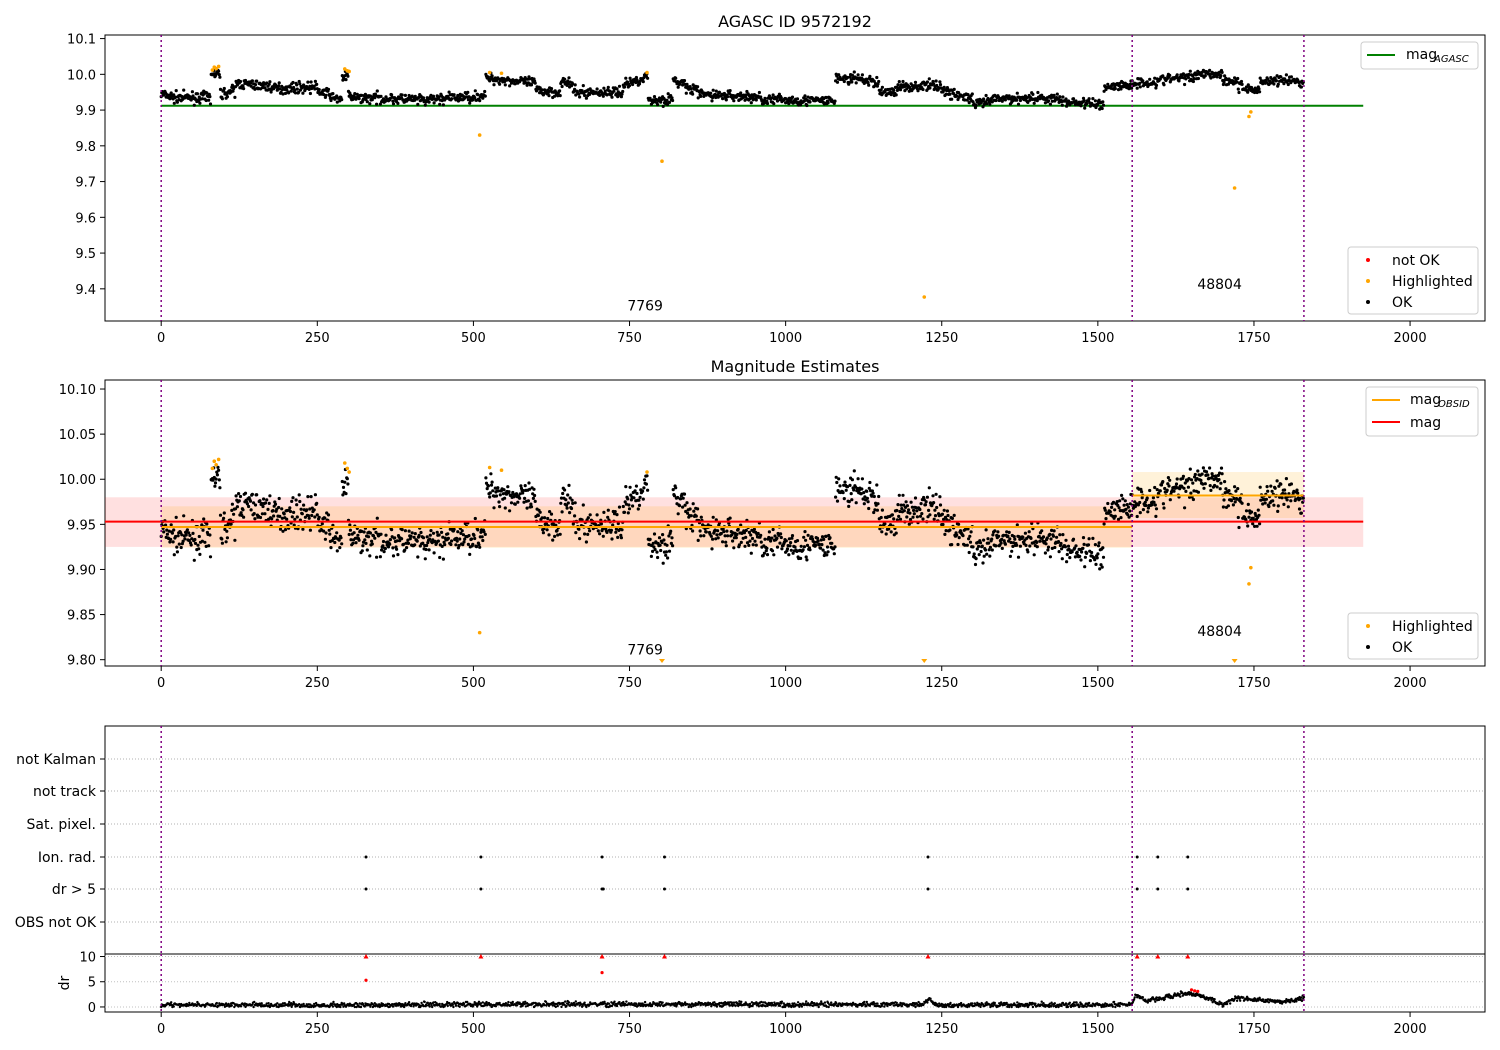  What do you see at coordinates (1451, 59) in the screenshot?
I see `legend-label-subscript: AGASC` at bounding box center [1451, 59].